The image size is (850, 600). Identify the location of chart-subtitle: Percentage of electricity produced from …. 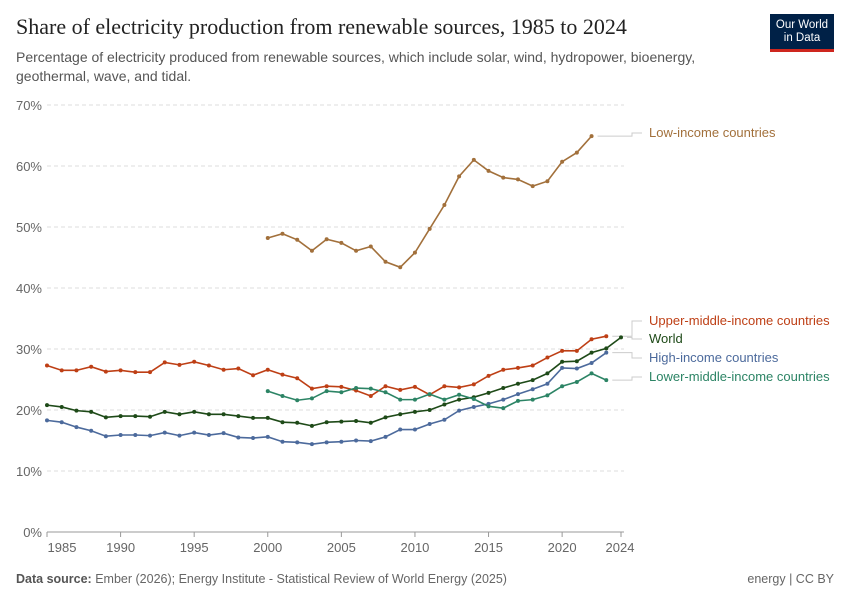
(356, 66).